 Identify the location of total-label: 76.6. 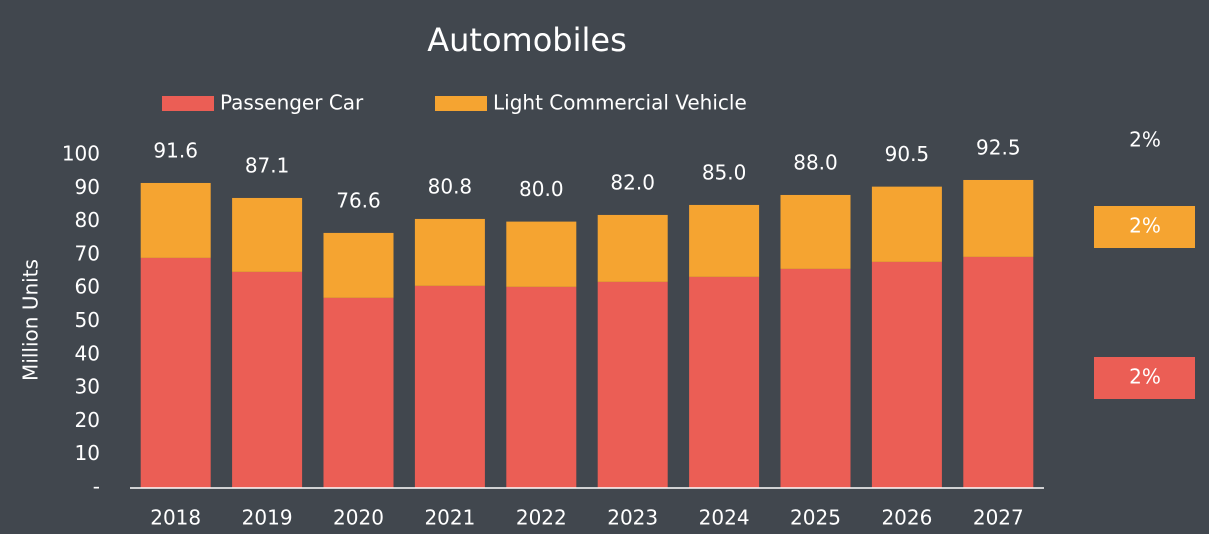
(358, 200).